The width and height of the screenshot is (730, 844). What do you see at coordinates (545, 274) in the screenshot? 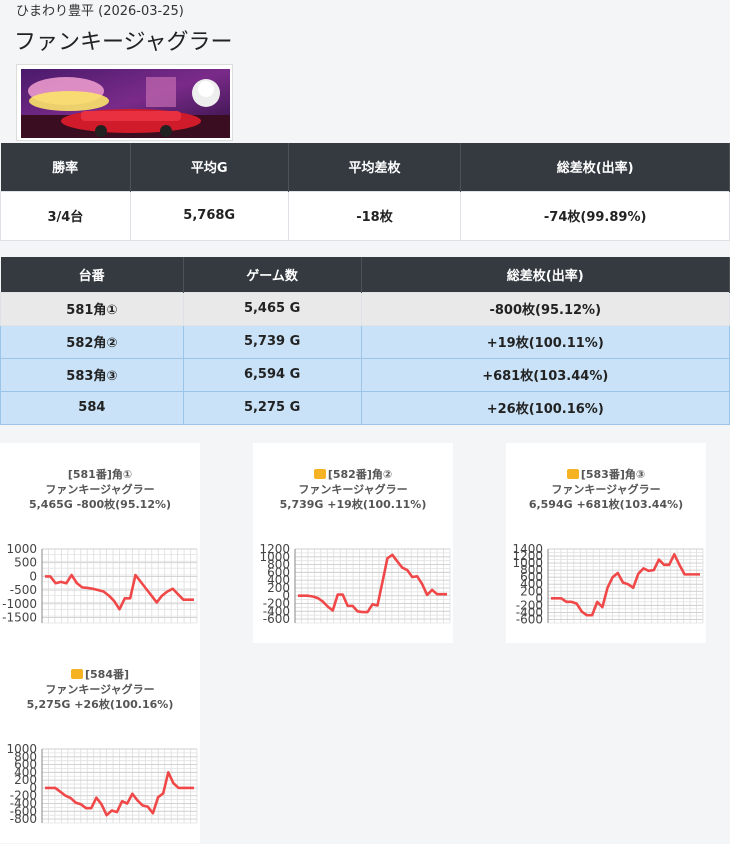
I see `machine-header-total-diff: 総差枚(出率)` at bounding box center [545, 274].